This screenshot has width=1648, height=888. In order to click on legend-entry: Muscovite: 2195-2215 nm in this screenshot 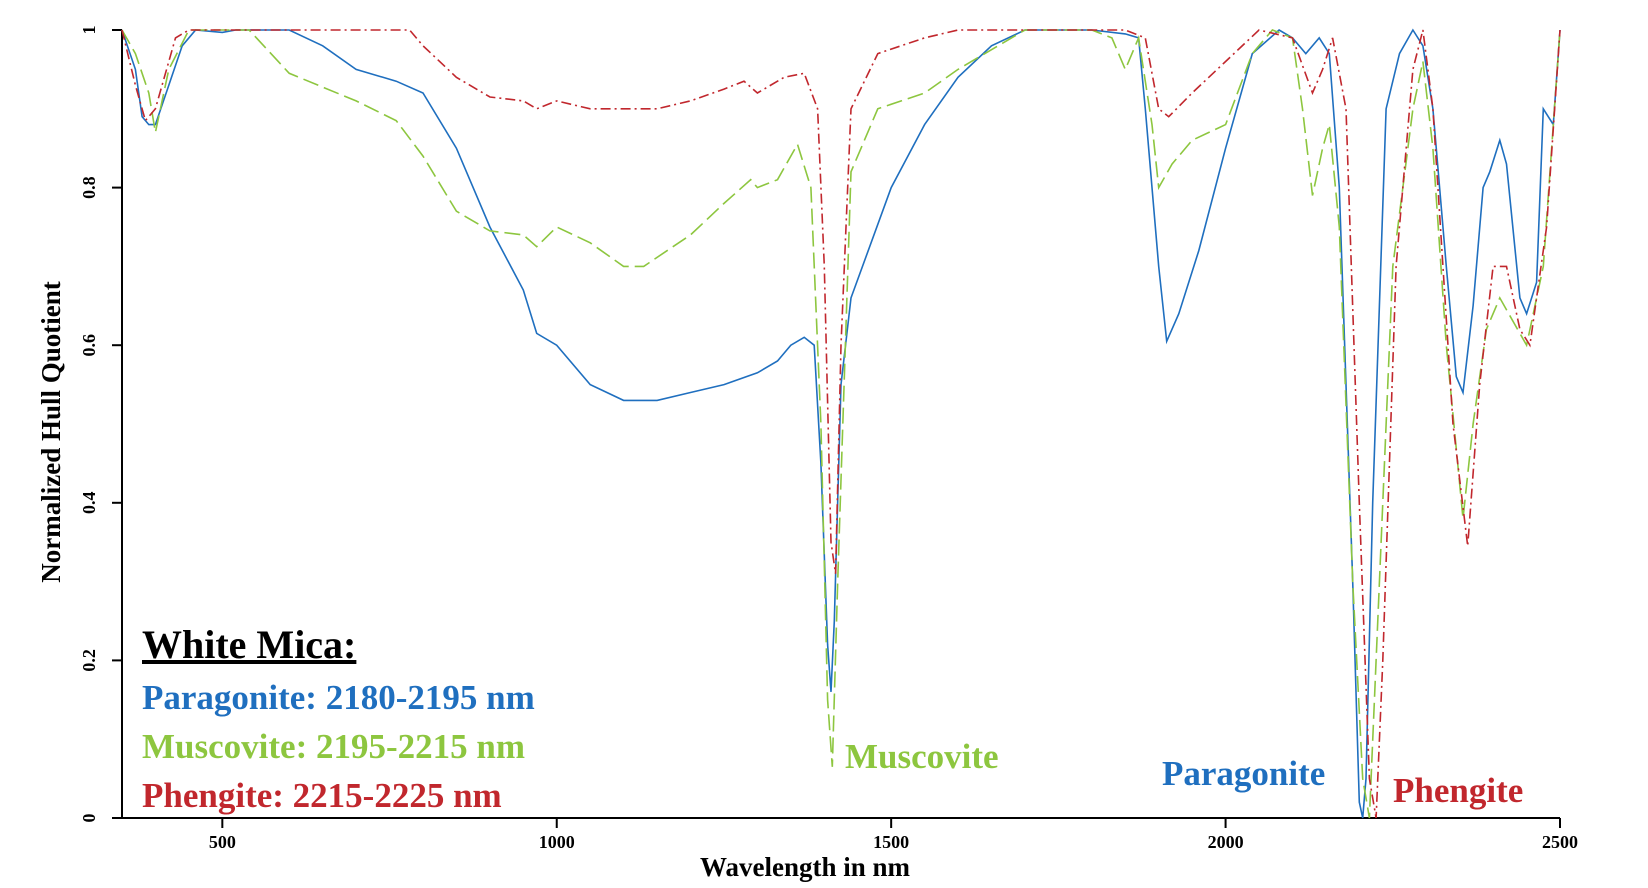, I will do `click(333, 746)`.